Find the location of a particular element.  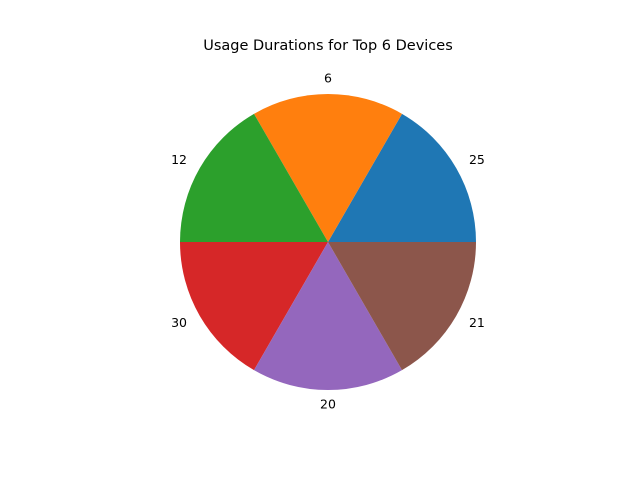

pie-slice-label-20: 20 is located at coordinates (328, 403).